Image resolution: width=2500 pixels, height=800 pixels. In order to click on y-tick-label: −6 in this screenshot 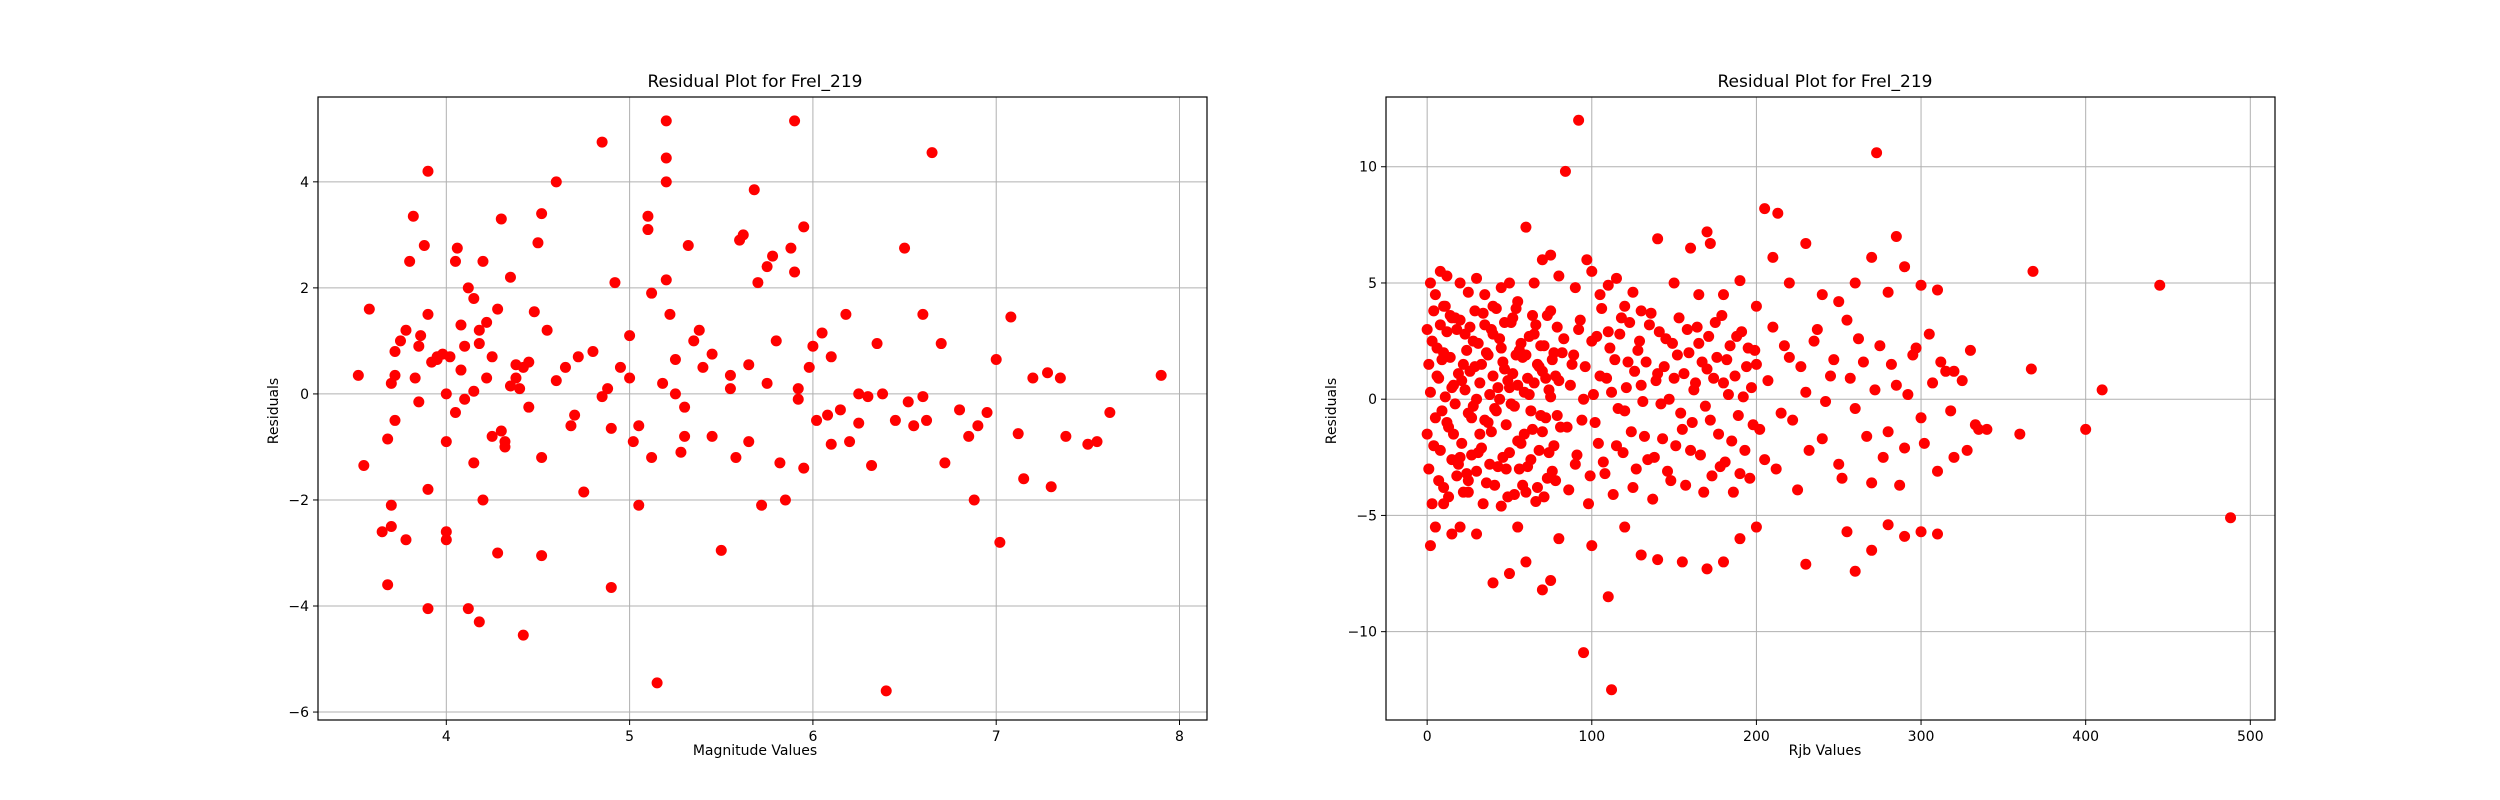, I will do `click(298, 713)`.